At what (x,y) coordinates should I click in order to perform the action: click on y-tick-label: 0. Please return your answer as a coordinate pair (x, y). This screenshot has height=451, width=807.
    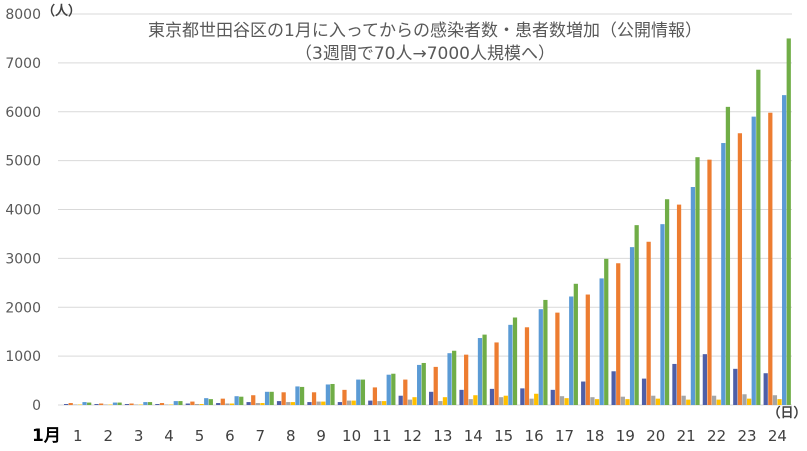
    Looking at the image, I should click on (36, 406).